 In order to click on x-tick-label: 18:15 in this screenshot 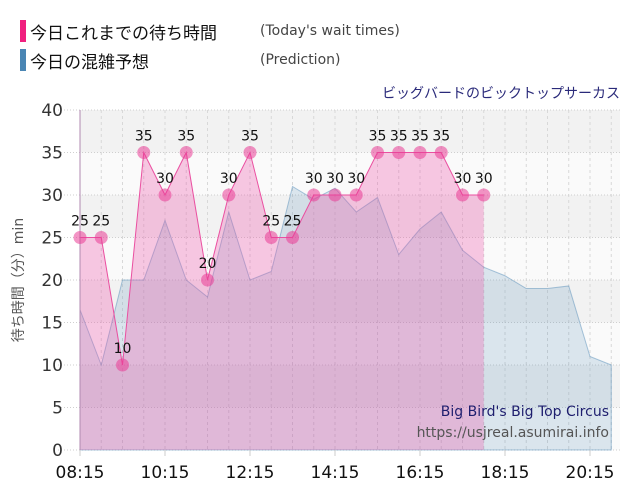, I will do `click(505, 473)`.